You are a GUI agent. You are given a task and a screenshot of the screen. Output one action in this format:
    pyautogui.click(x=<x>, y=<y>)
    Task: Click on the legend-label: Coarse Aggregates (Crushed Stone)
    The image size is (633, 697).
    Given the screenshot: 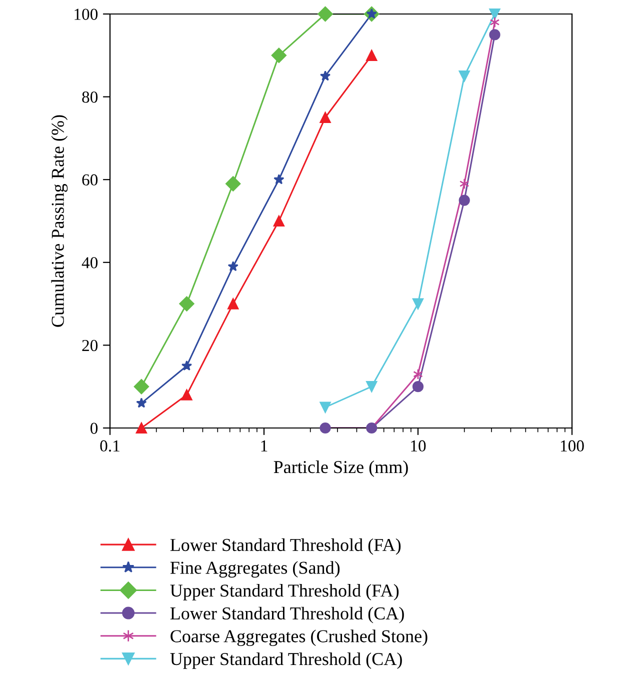 What is the action you would take?
    pyautogui.click(x=299, y=638)
    